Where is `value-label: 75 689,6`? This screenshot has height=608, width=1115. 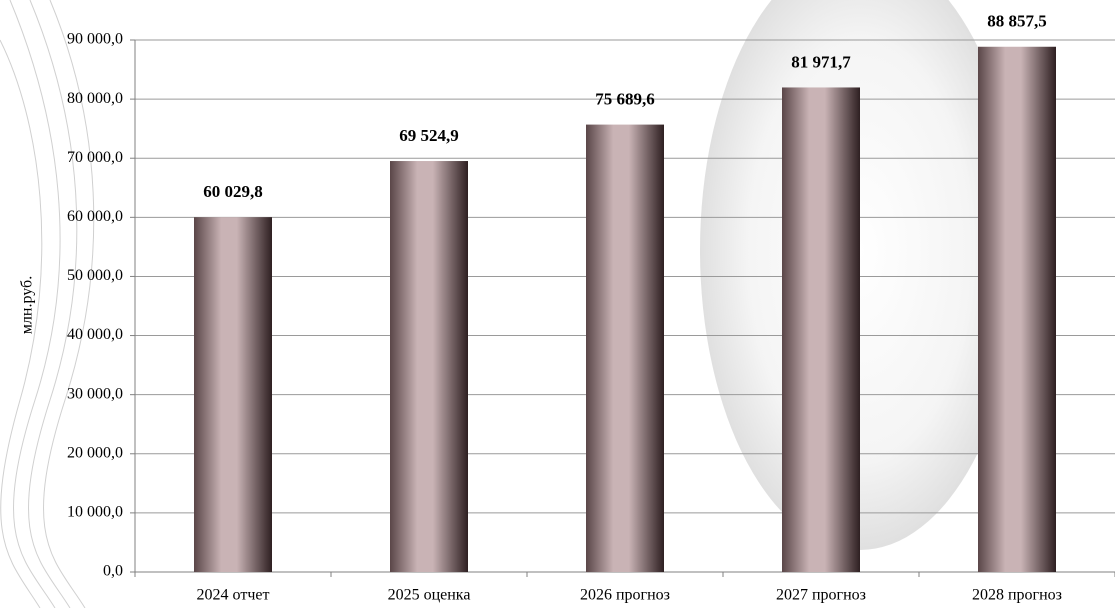
value-label: 75 689,6 is located at coordinates (625, 98).